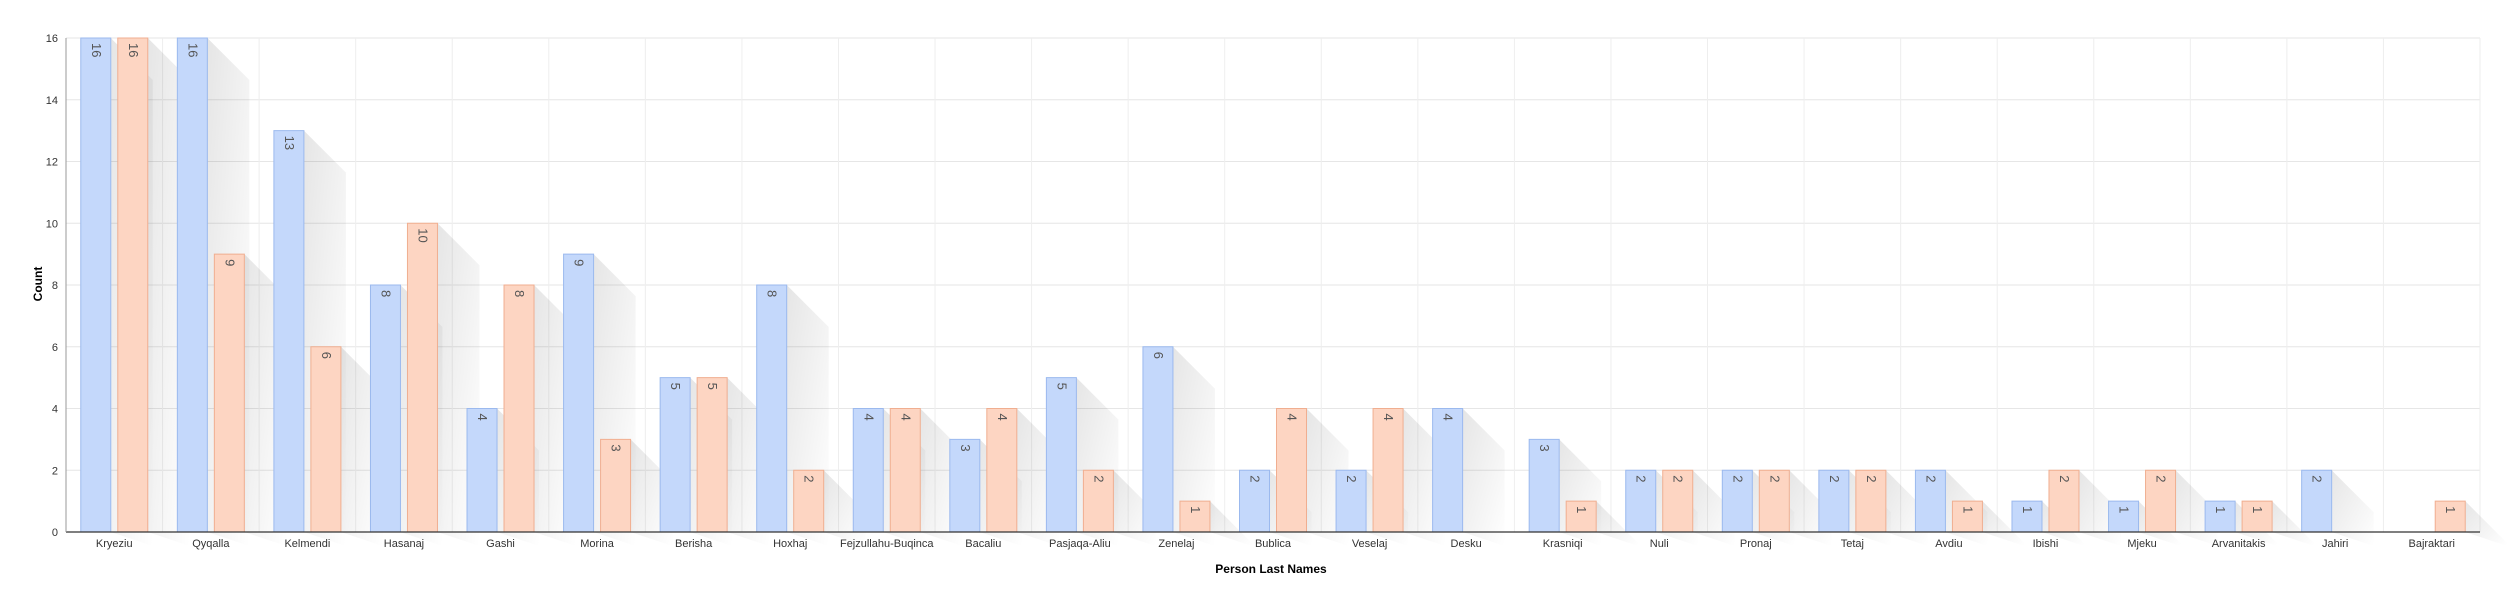 This screenshot has height=601, width=2514. Describe the element at coordinates (983, 544) in the screenshot. I see `x-tick-label: Bacaliu` at that location.